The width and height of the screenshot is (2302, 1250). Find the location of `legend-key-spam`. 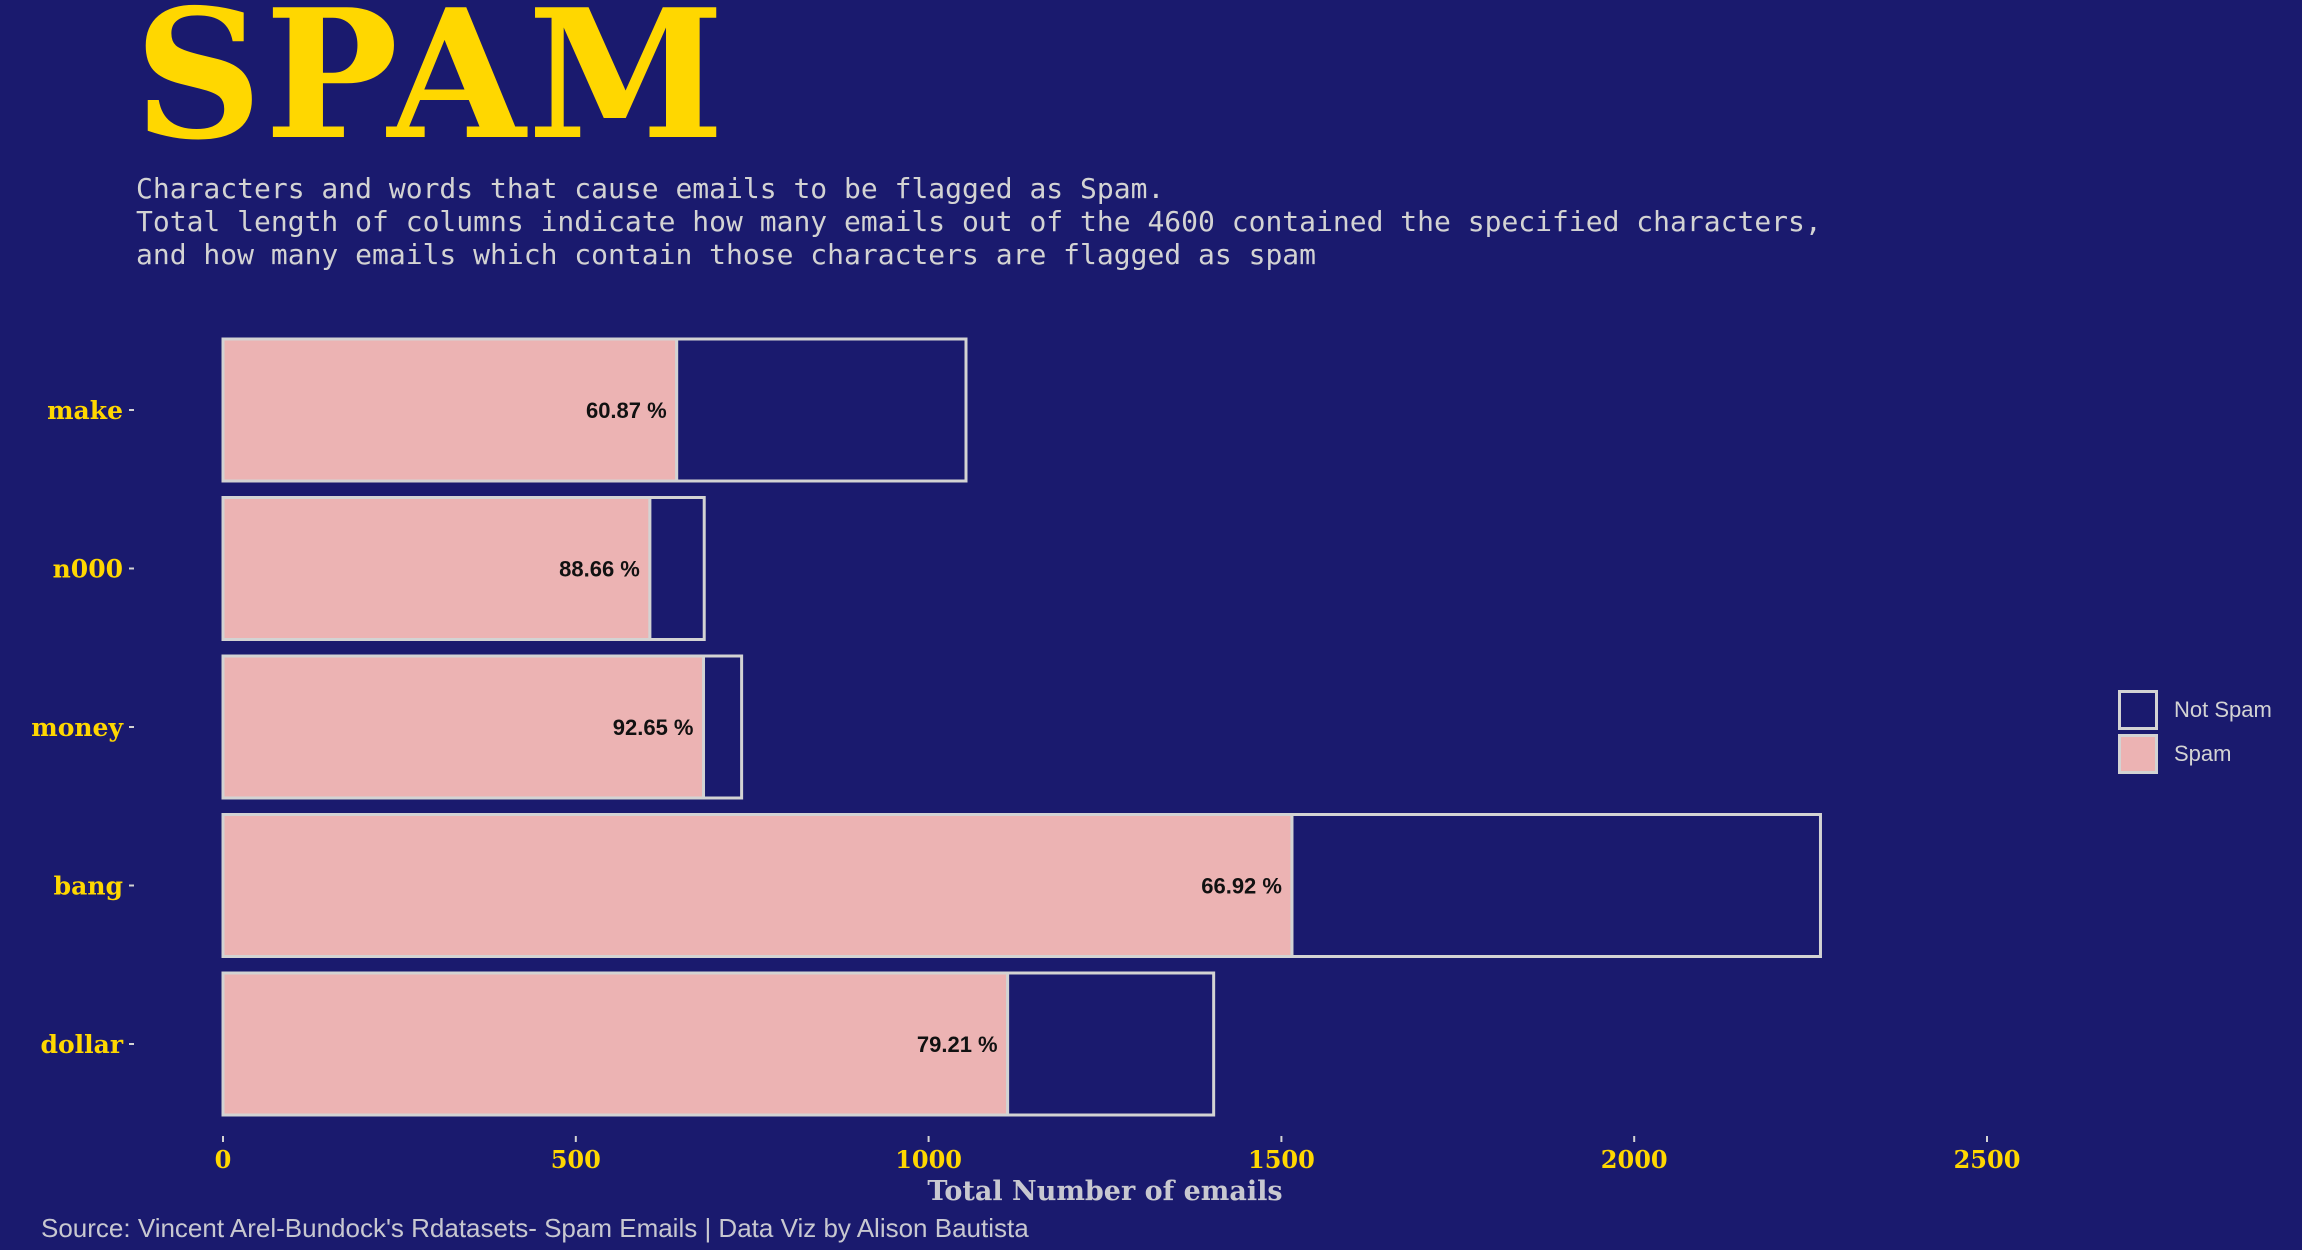

legend-key-spam is located at coordinates (2138, 754).